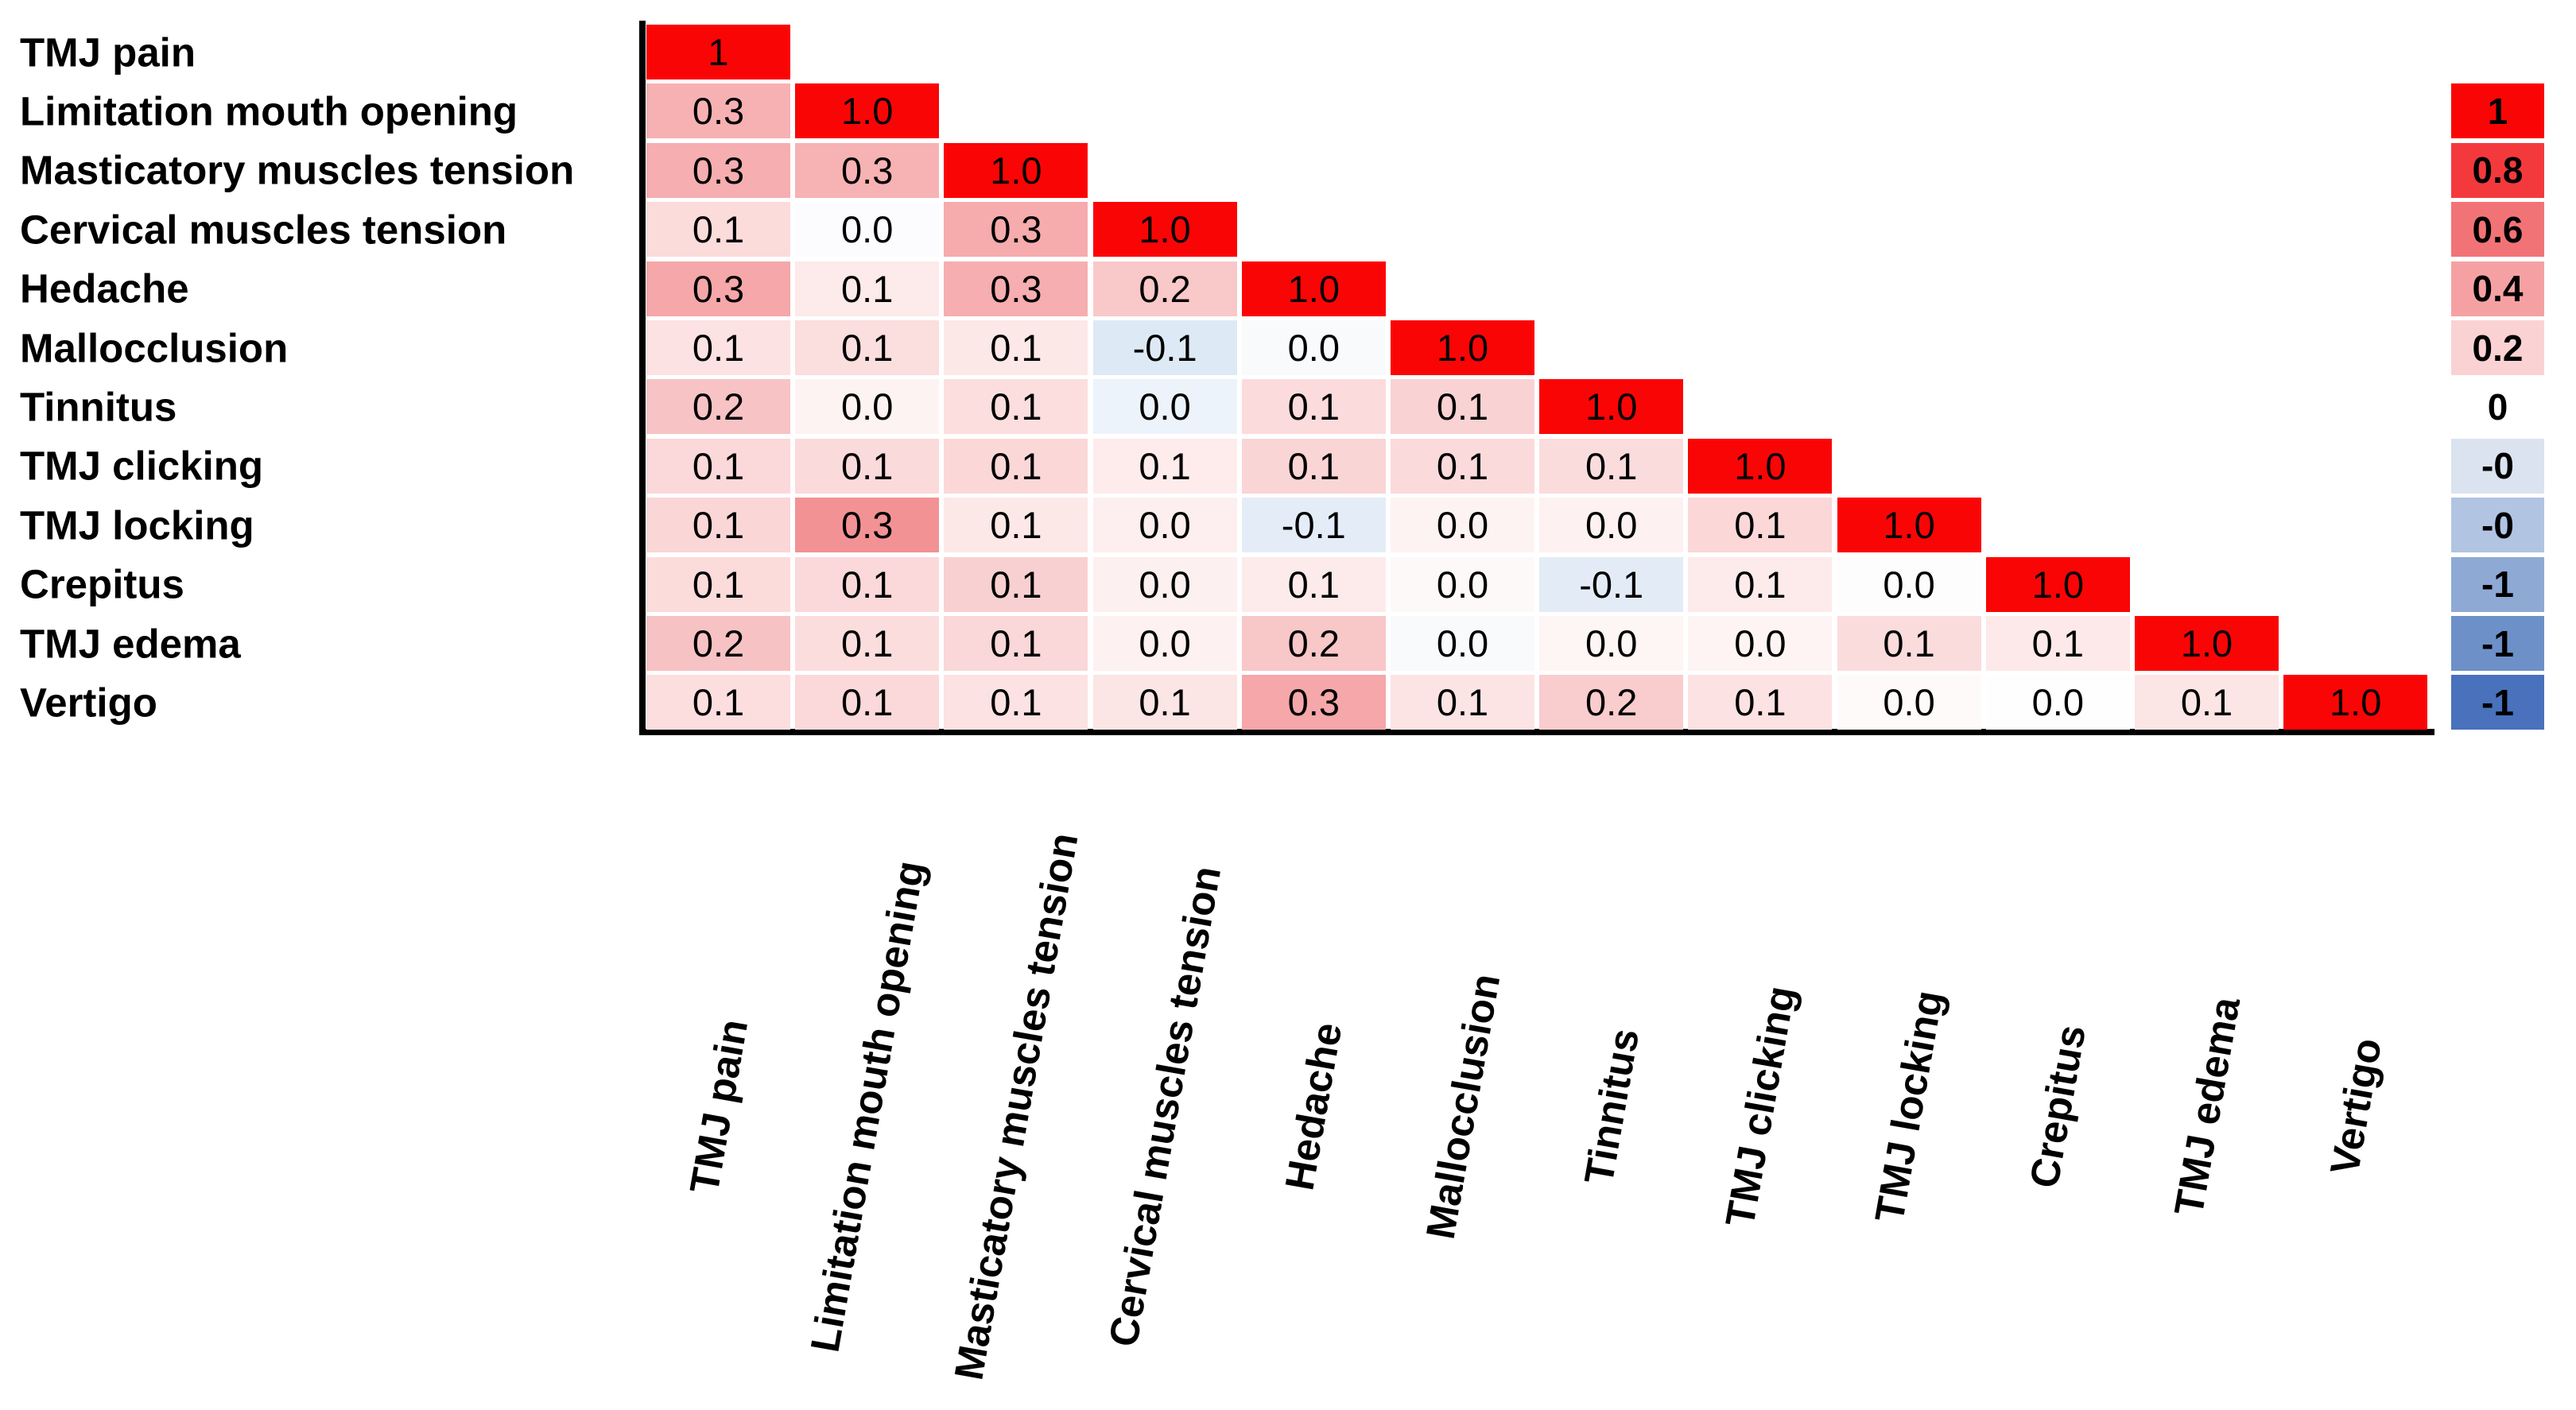  I want to click on matrix-cell-r8c2: 0.1, so click(868, 466).